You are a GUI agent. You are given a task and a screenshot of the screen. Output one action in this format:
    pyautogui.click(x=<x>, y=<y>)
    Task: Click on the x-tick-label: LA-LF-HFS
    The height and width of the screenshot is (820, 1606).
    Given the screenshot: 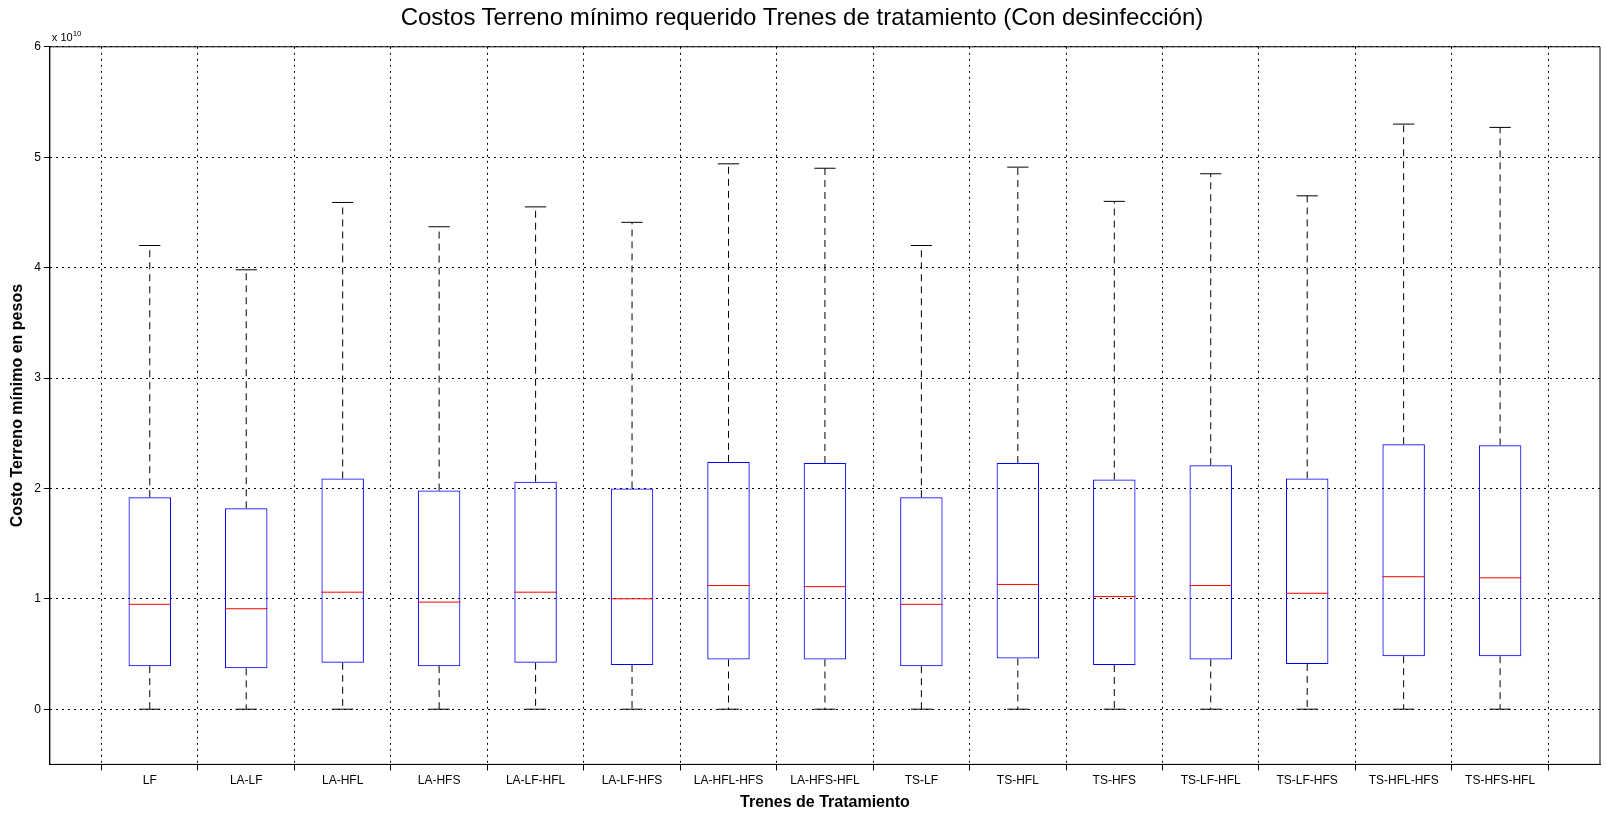 What is the action you would take?
    pyautogui.click(x=632, y=779)
    